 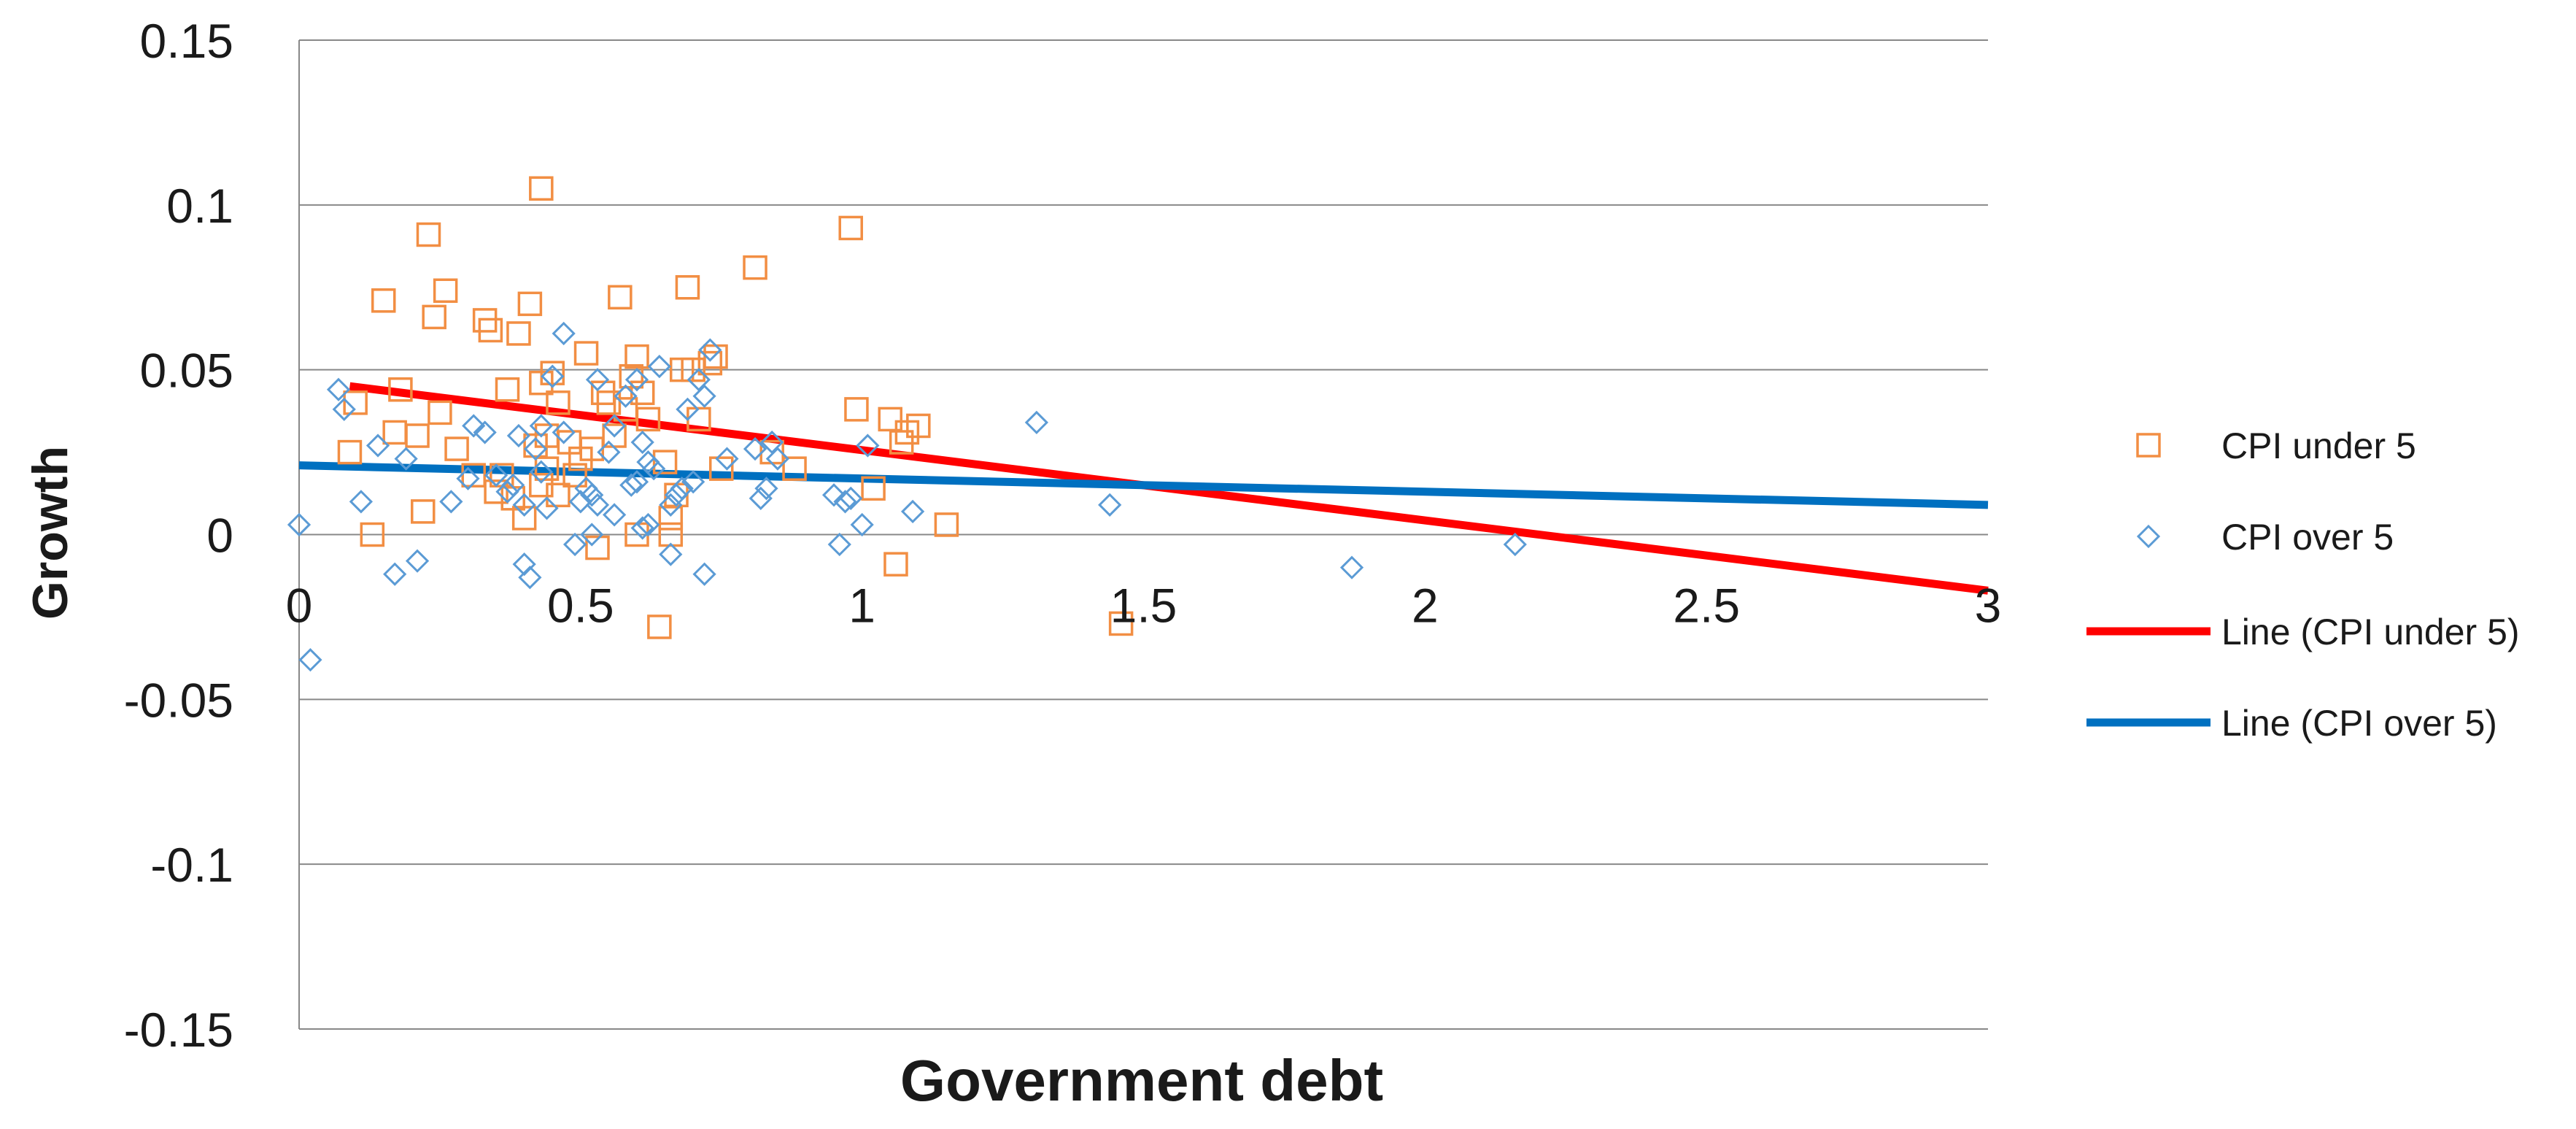 What do you see at coordinates (178, 700) in the screenshot?
I see `y-tick-label: -0.05` at bounding box center [178, 700].